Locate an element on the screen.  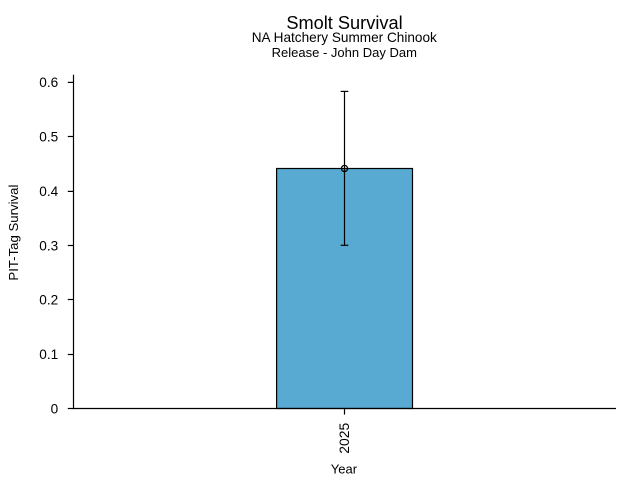
svg-text: 0.5 is located at coordinates (48, 137).